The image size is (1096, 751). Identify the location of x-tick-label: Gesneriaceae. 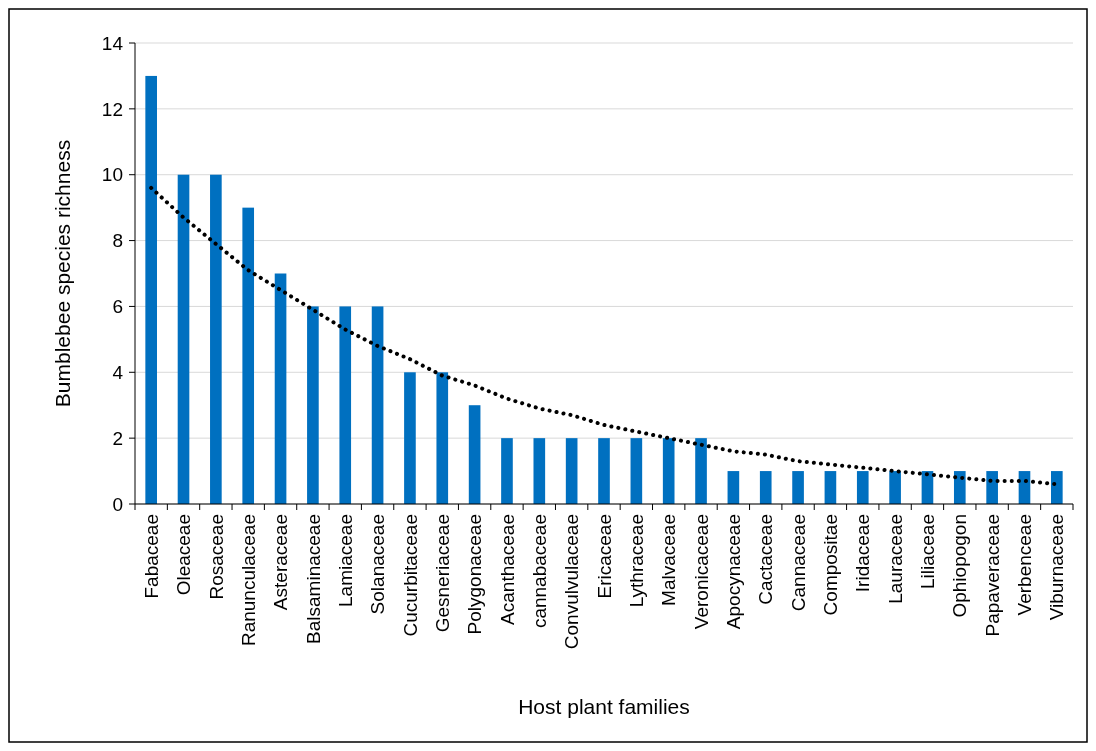
(442, 573).